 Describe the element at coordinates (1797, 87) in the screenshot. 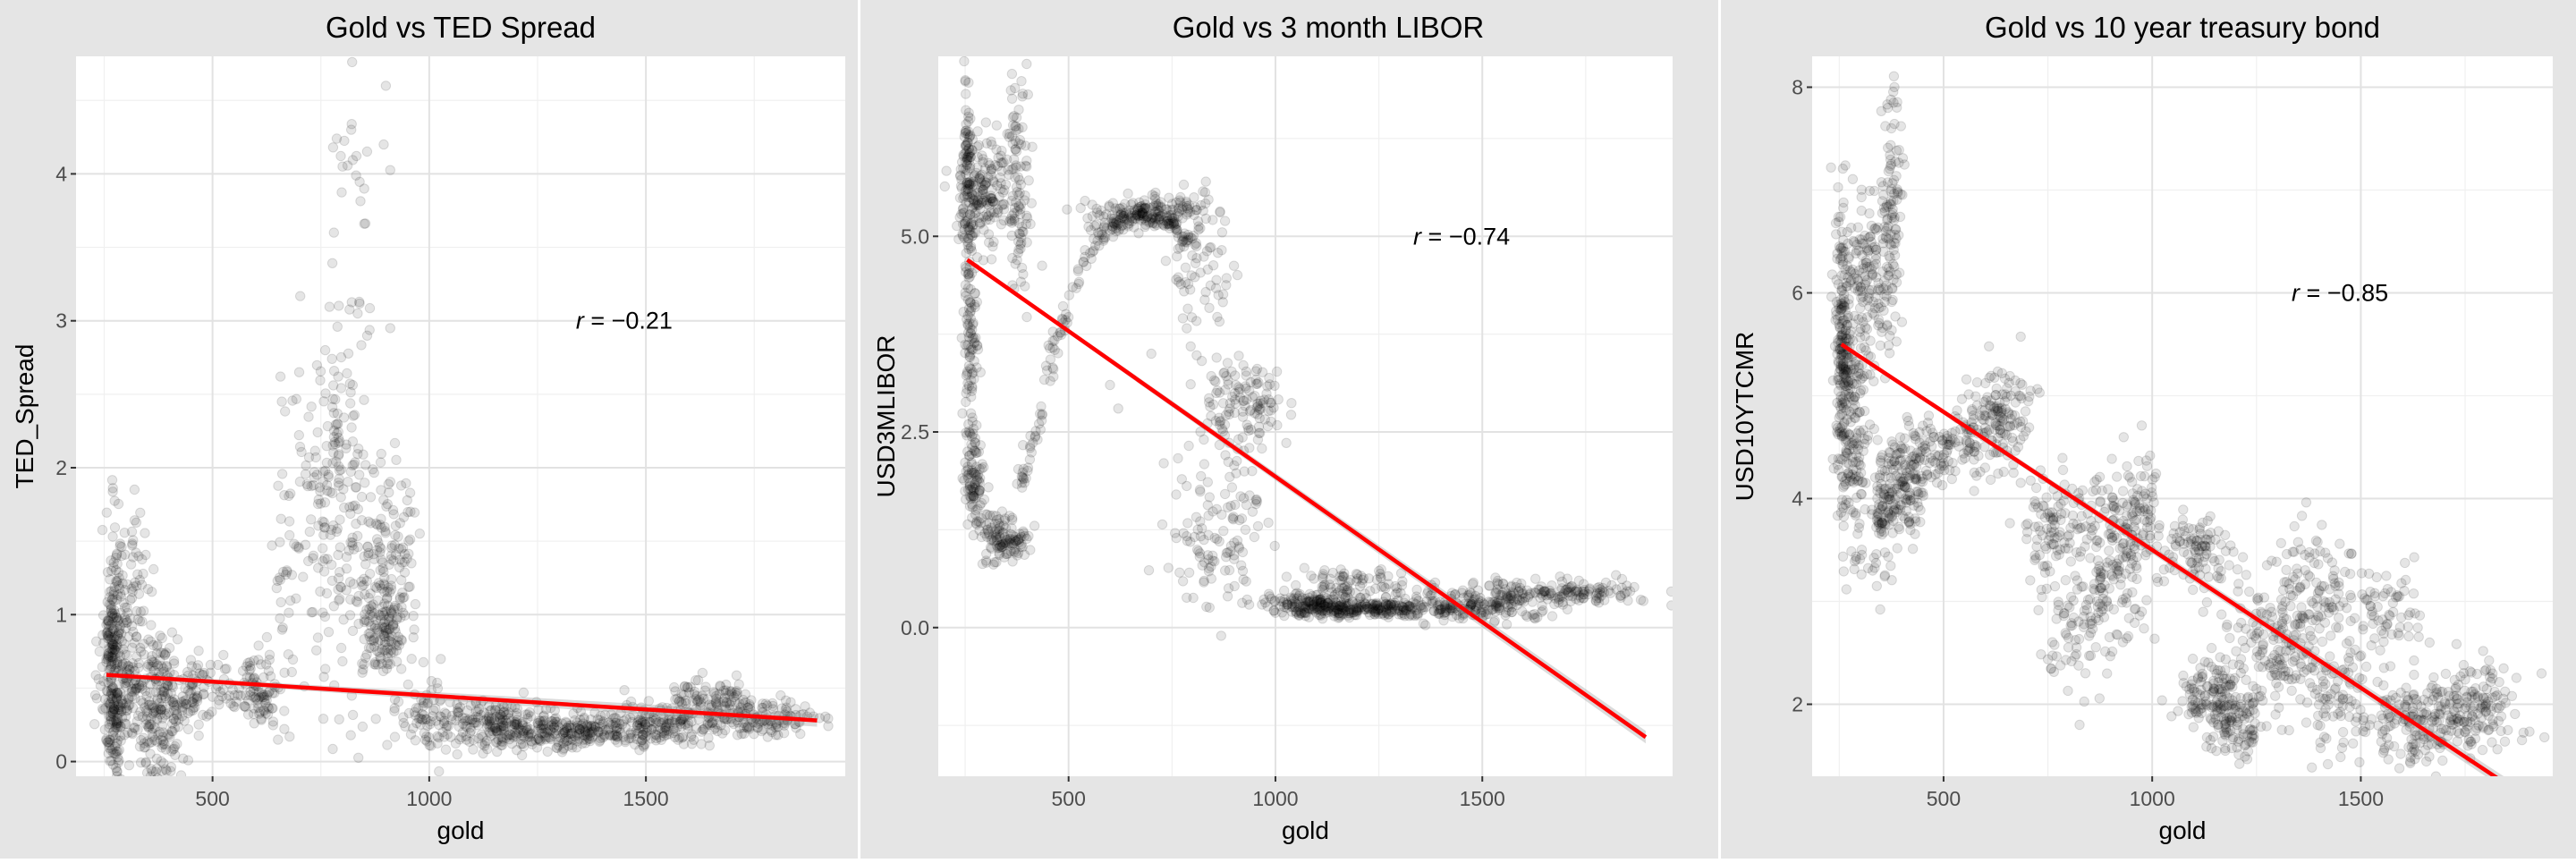

I see `y-tick-label: 8` at that location.